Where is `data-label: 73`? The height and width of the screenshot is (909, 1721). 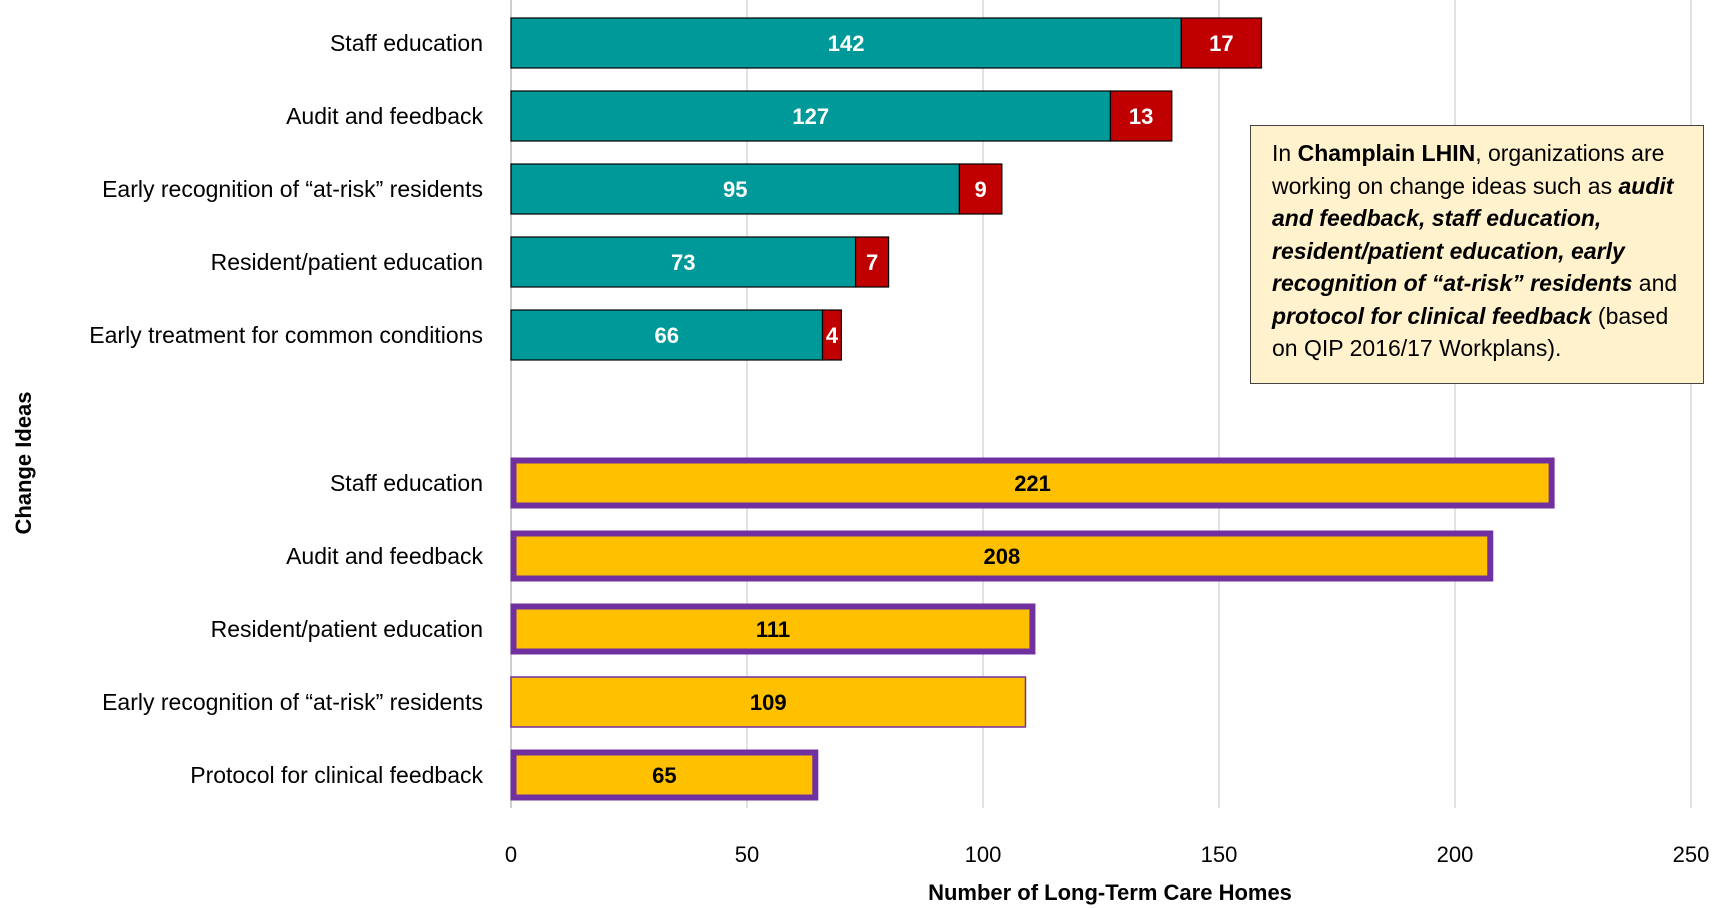 data-label: 73 is located at coordinates (683, 262).